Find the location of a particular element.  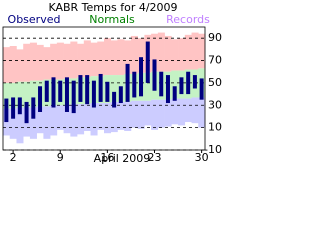

y-tick-label: 10 is located at coordinates (215, 127).